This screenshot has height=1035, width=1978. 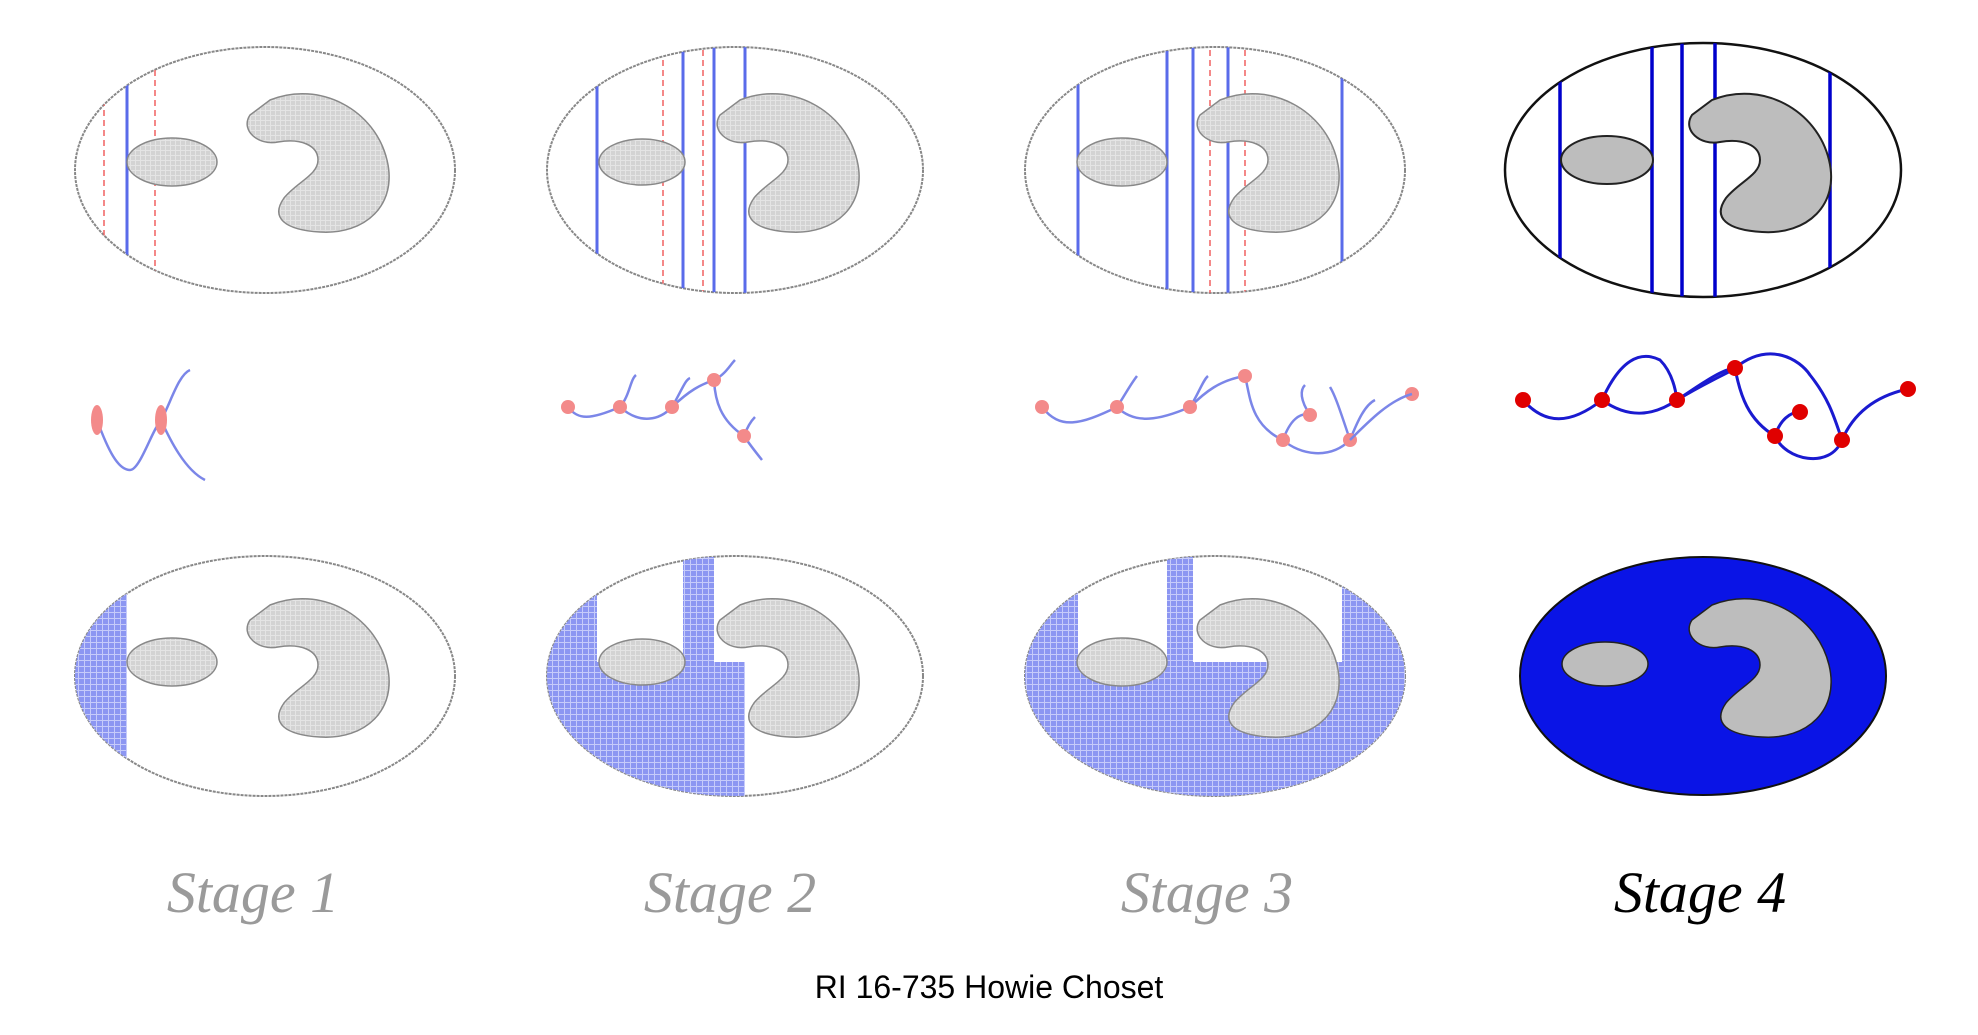 What do you see at coordinates (662, 410) in the screenshot?
I see `stage-2-graph` at bounding box center [662, 410].